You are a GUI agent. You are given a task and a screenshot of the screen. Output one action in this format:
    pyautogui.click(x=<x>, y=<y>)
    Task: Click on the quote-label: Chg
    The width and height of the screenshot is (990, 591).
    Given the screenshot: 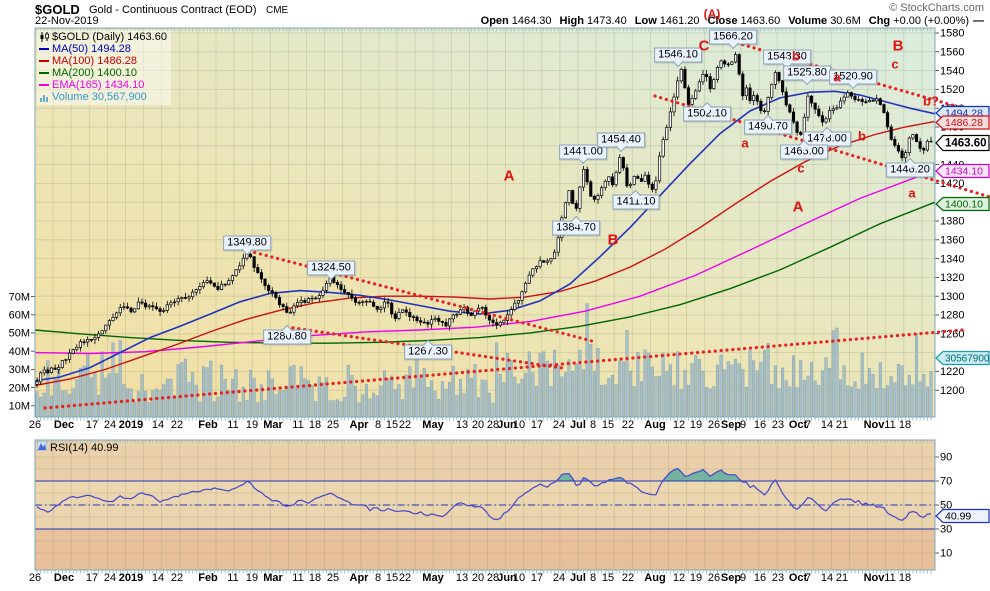 What is the action you would take?
    pyautogui.click(x=879, y=21)
    